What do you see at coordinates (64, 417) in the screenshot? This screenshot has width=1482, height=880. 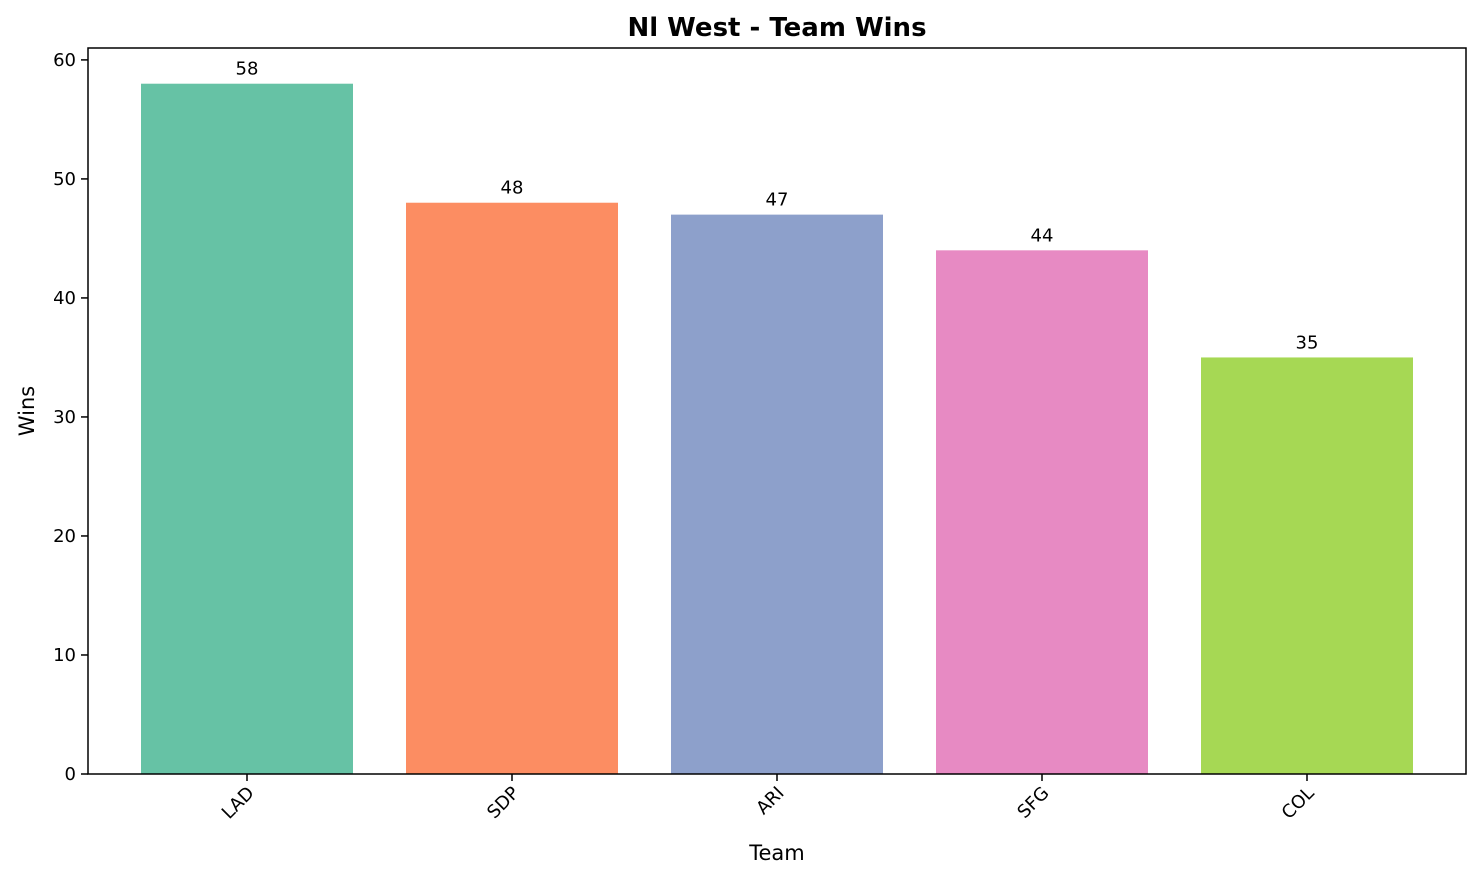 I see `y-tick-label-30: 30` at bounding box center [64, 417].